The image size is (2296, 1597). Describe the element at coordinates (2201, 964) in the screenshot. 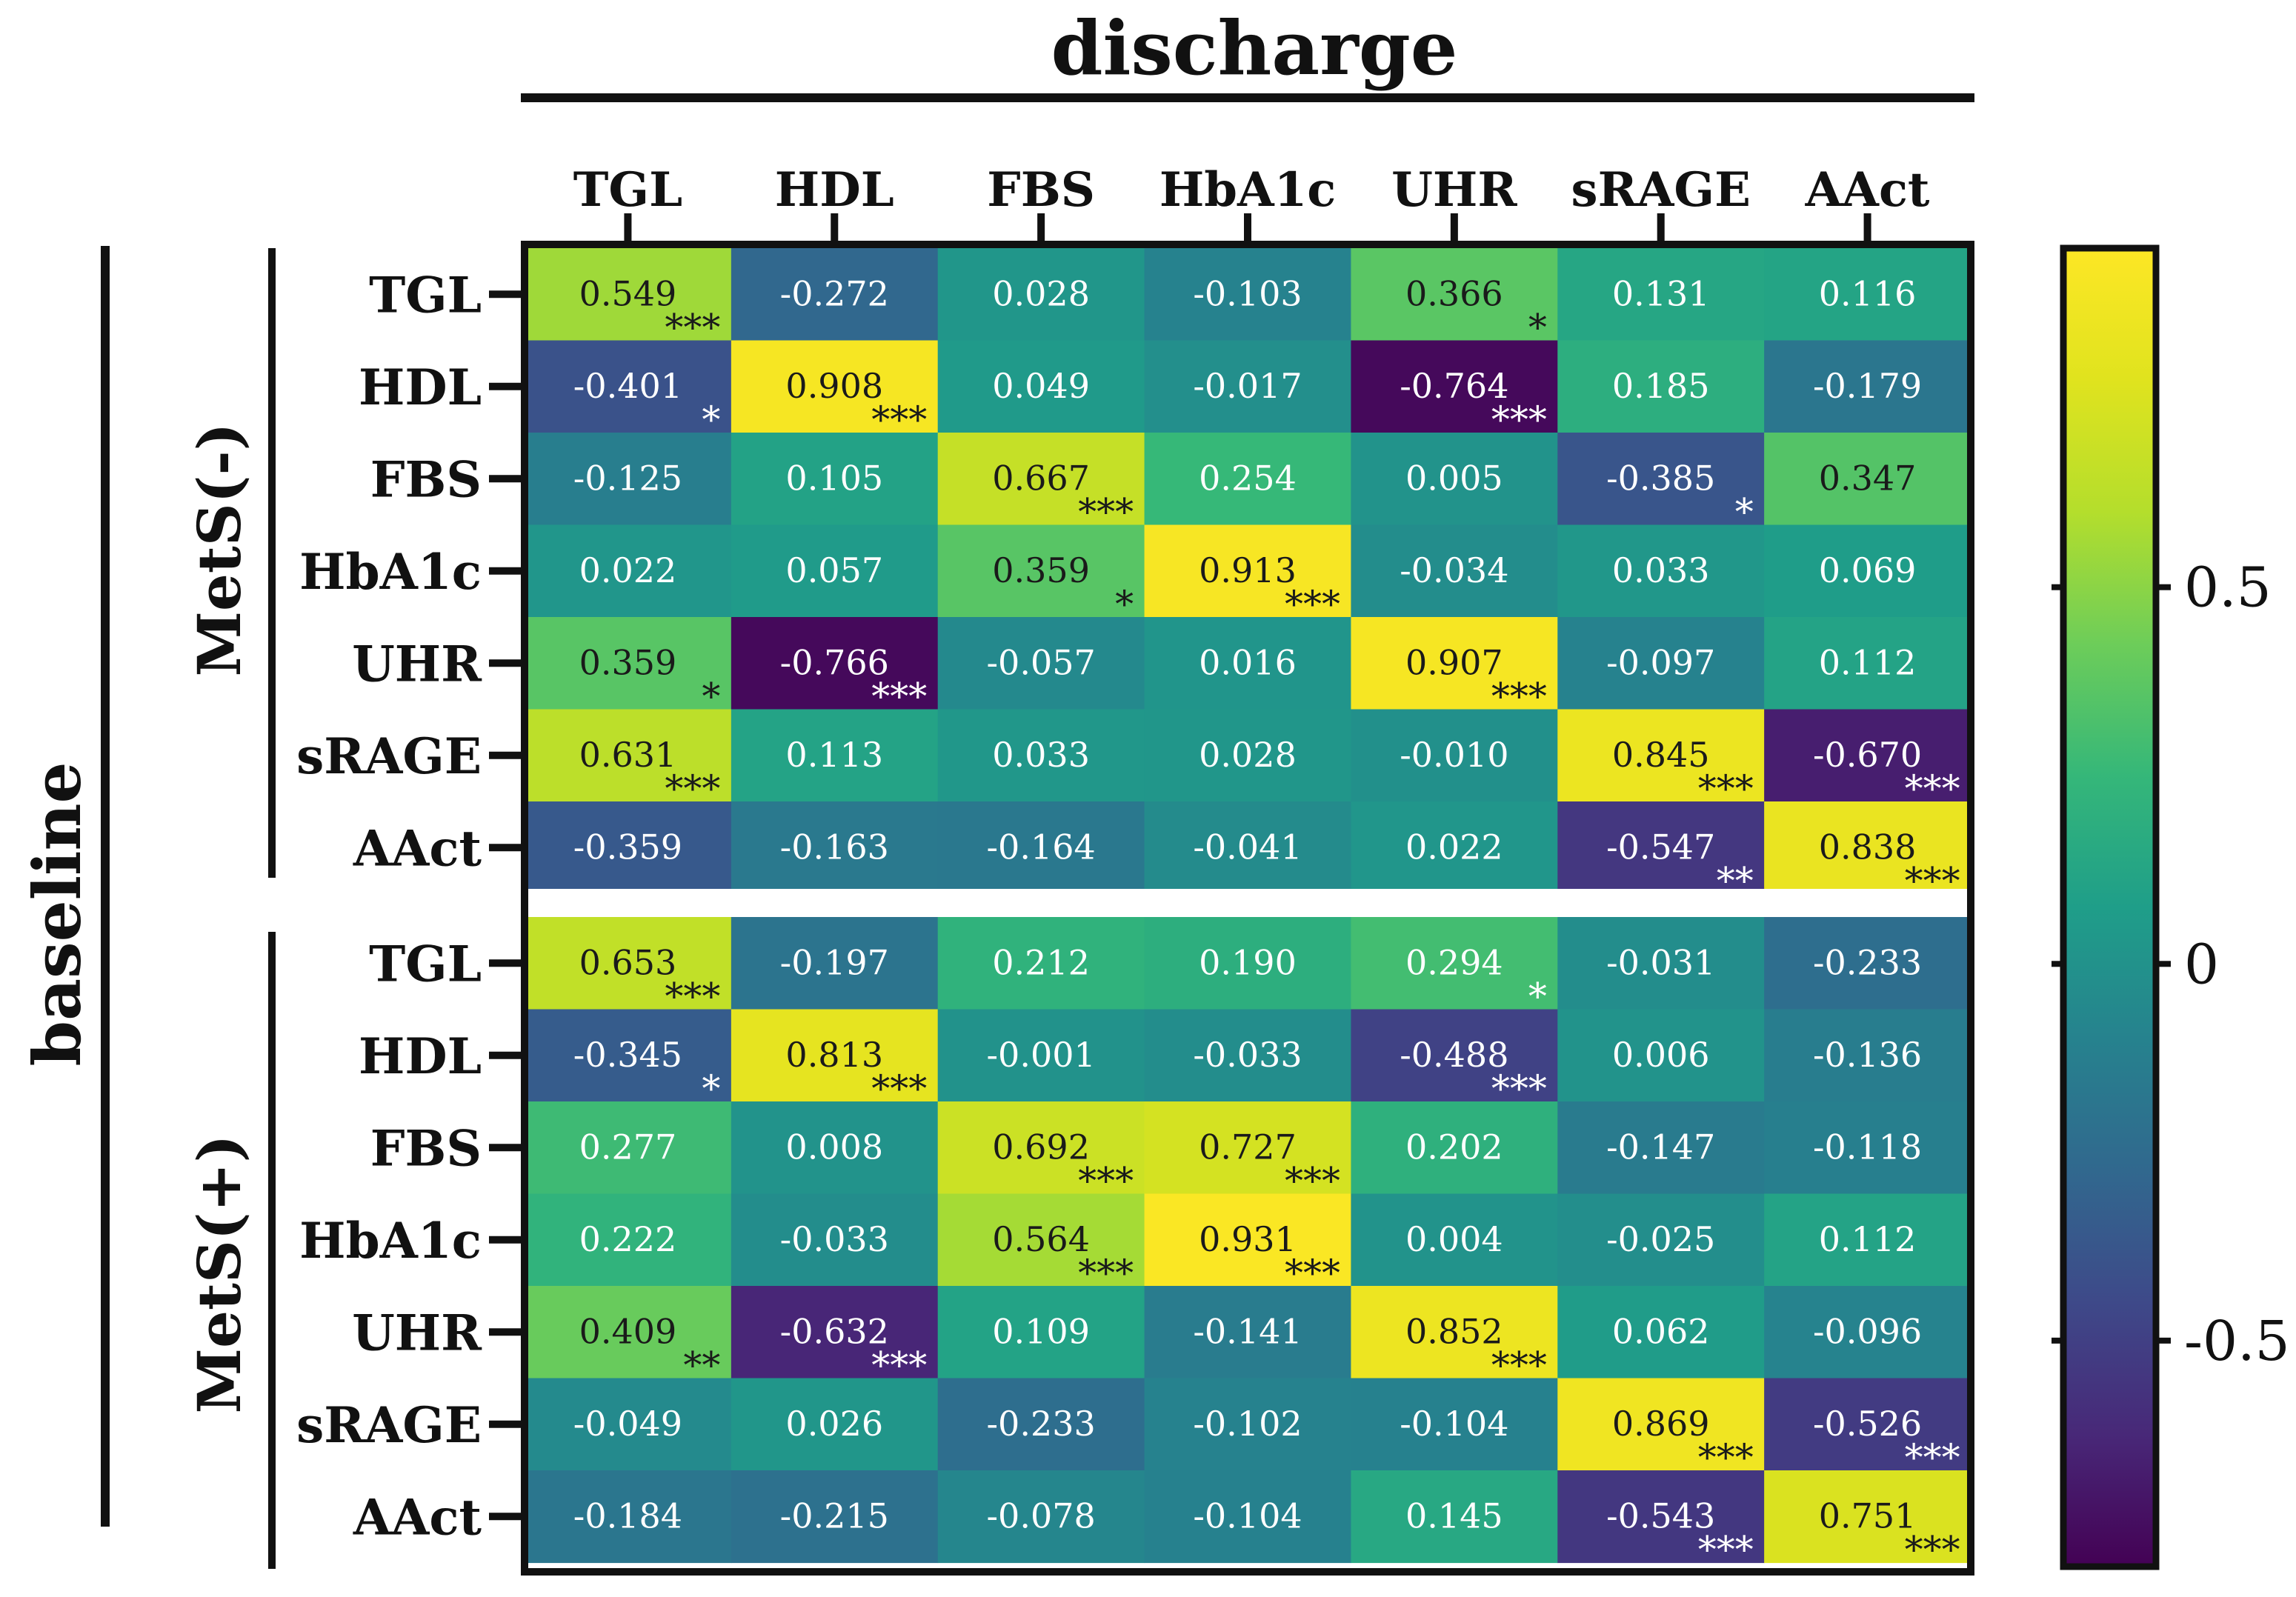

I see `colorbar-tick-label: 0` at that location.